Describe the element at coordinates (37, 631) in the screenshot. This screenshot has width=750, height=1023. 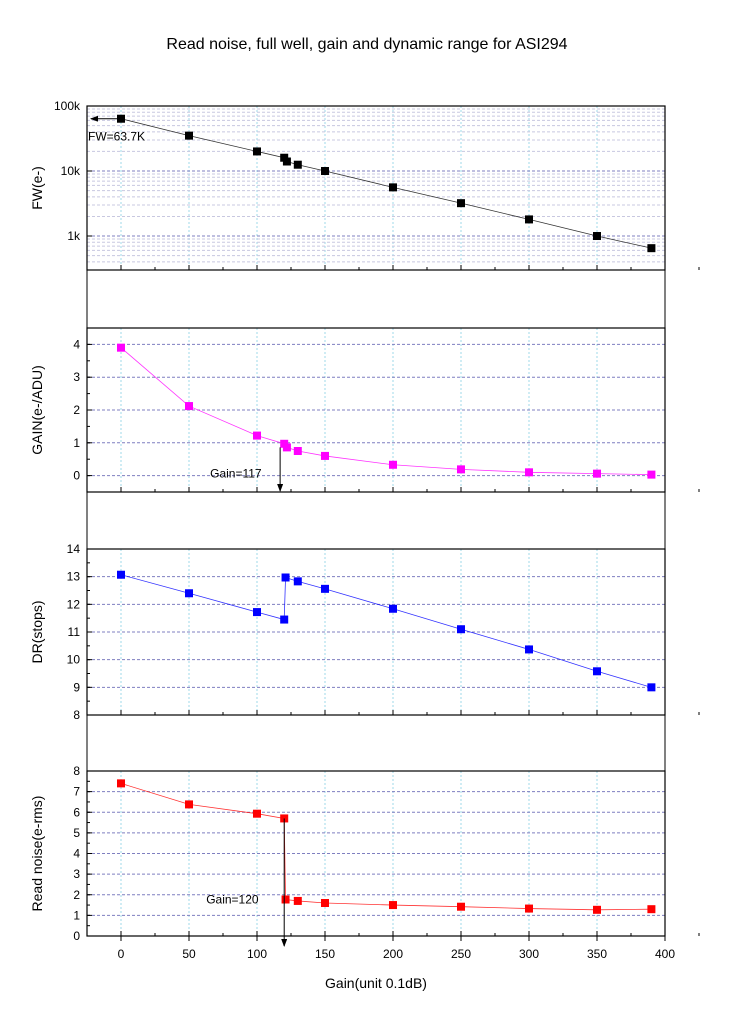
I see `y-axis-label: DR(stops)` at that location.